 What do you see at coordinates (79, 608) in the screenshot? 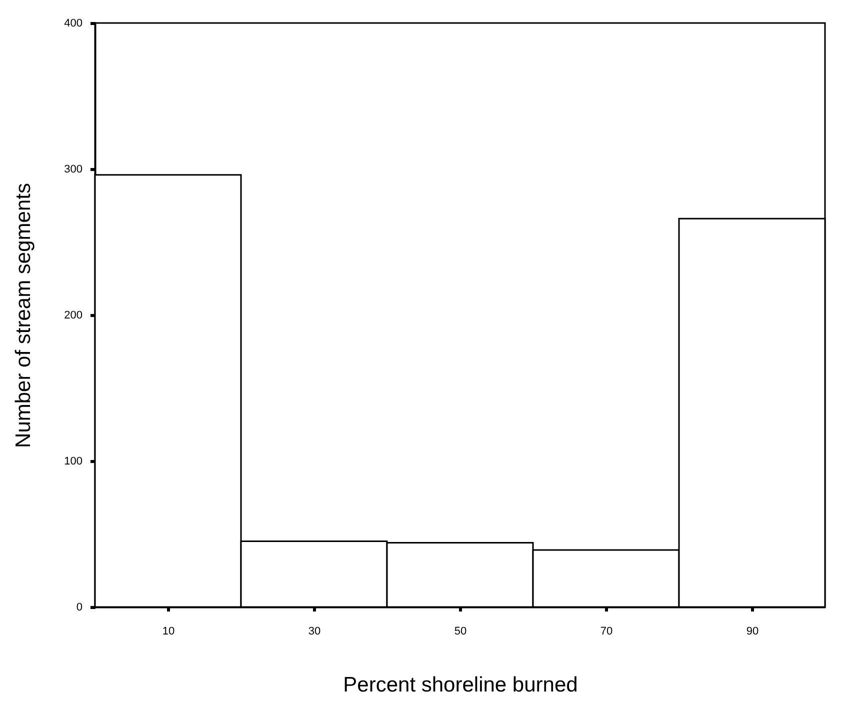
I see `y-tick-label: 0` at bounding box center [79, 608].